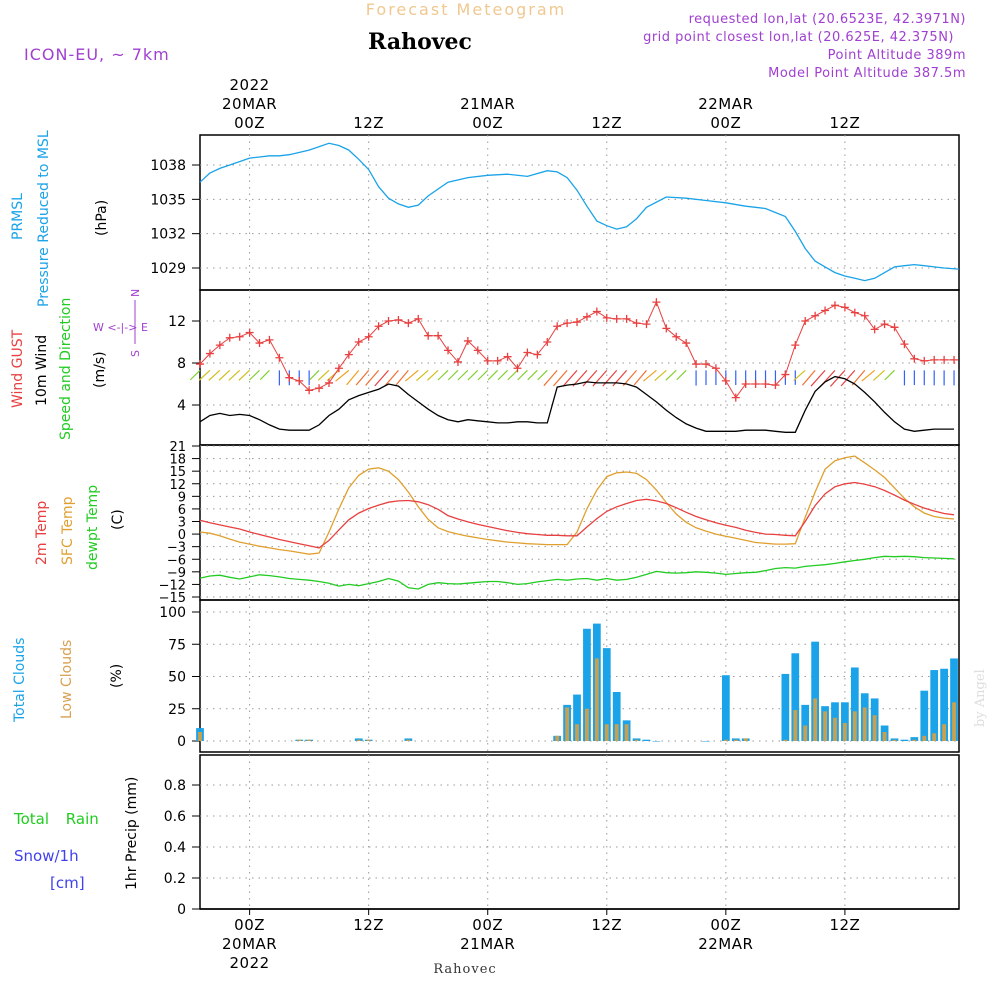 The width and height of the screenshot is (1000, 1000). I want to click on model-label: ICON-EU, ~ 7km, so click(97, 54).